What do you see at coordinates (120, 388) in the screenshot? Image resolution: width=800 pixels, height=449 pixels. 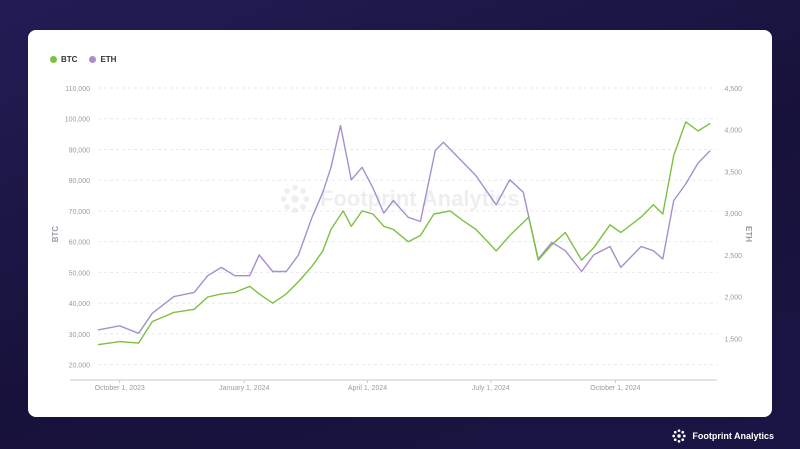 I see `x-tick-label: October 1, 2023` at bounding box center [120, 388].